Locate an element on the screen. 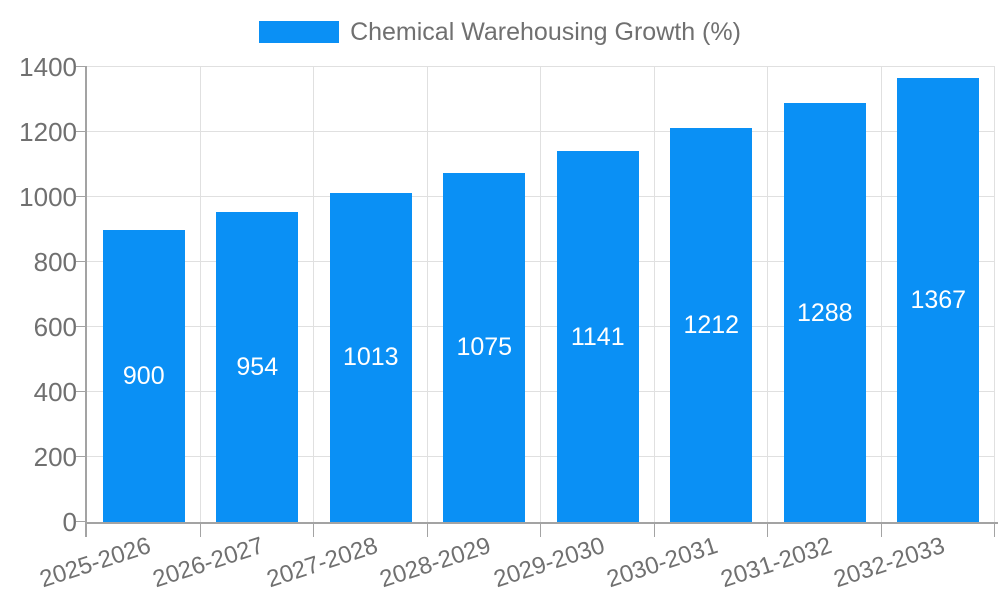 Image resolution: width=1000 pixels, height=600 pixels. chart-legend: Chemical Warehousing Growth (%) is located at coordinates (500, 31).